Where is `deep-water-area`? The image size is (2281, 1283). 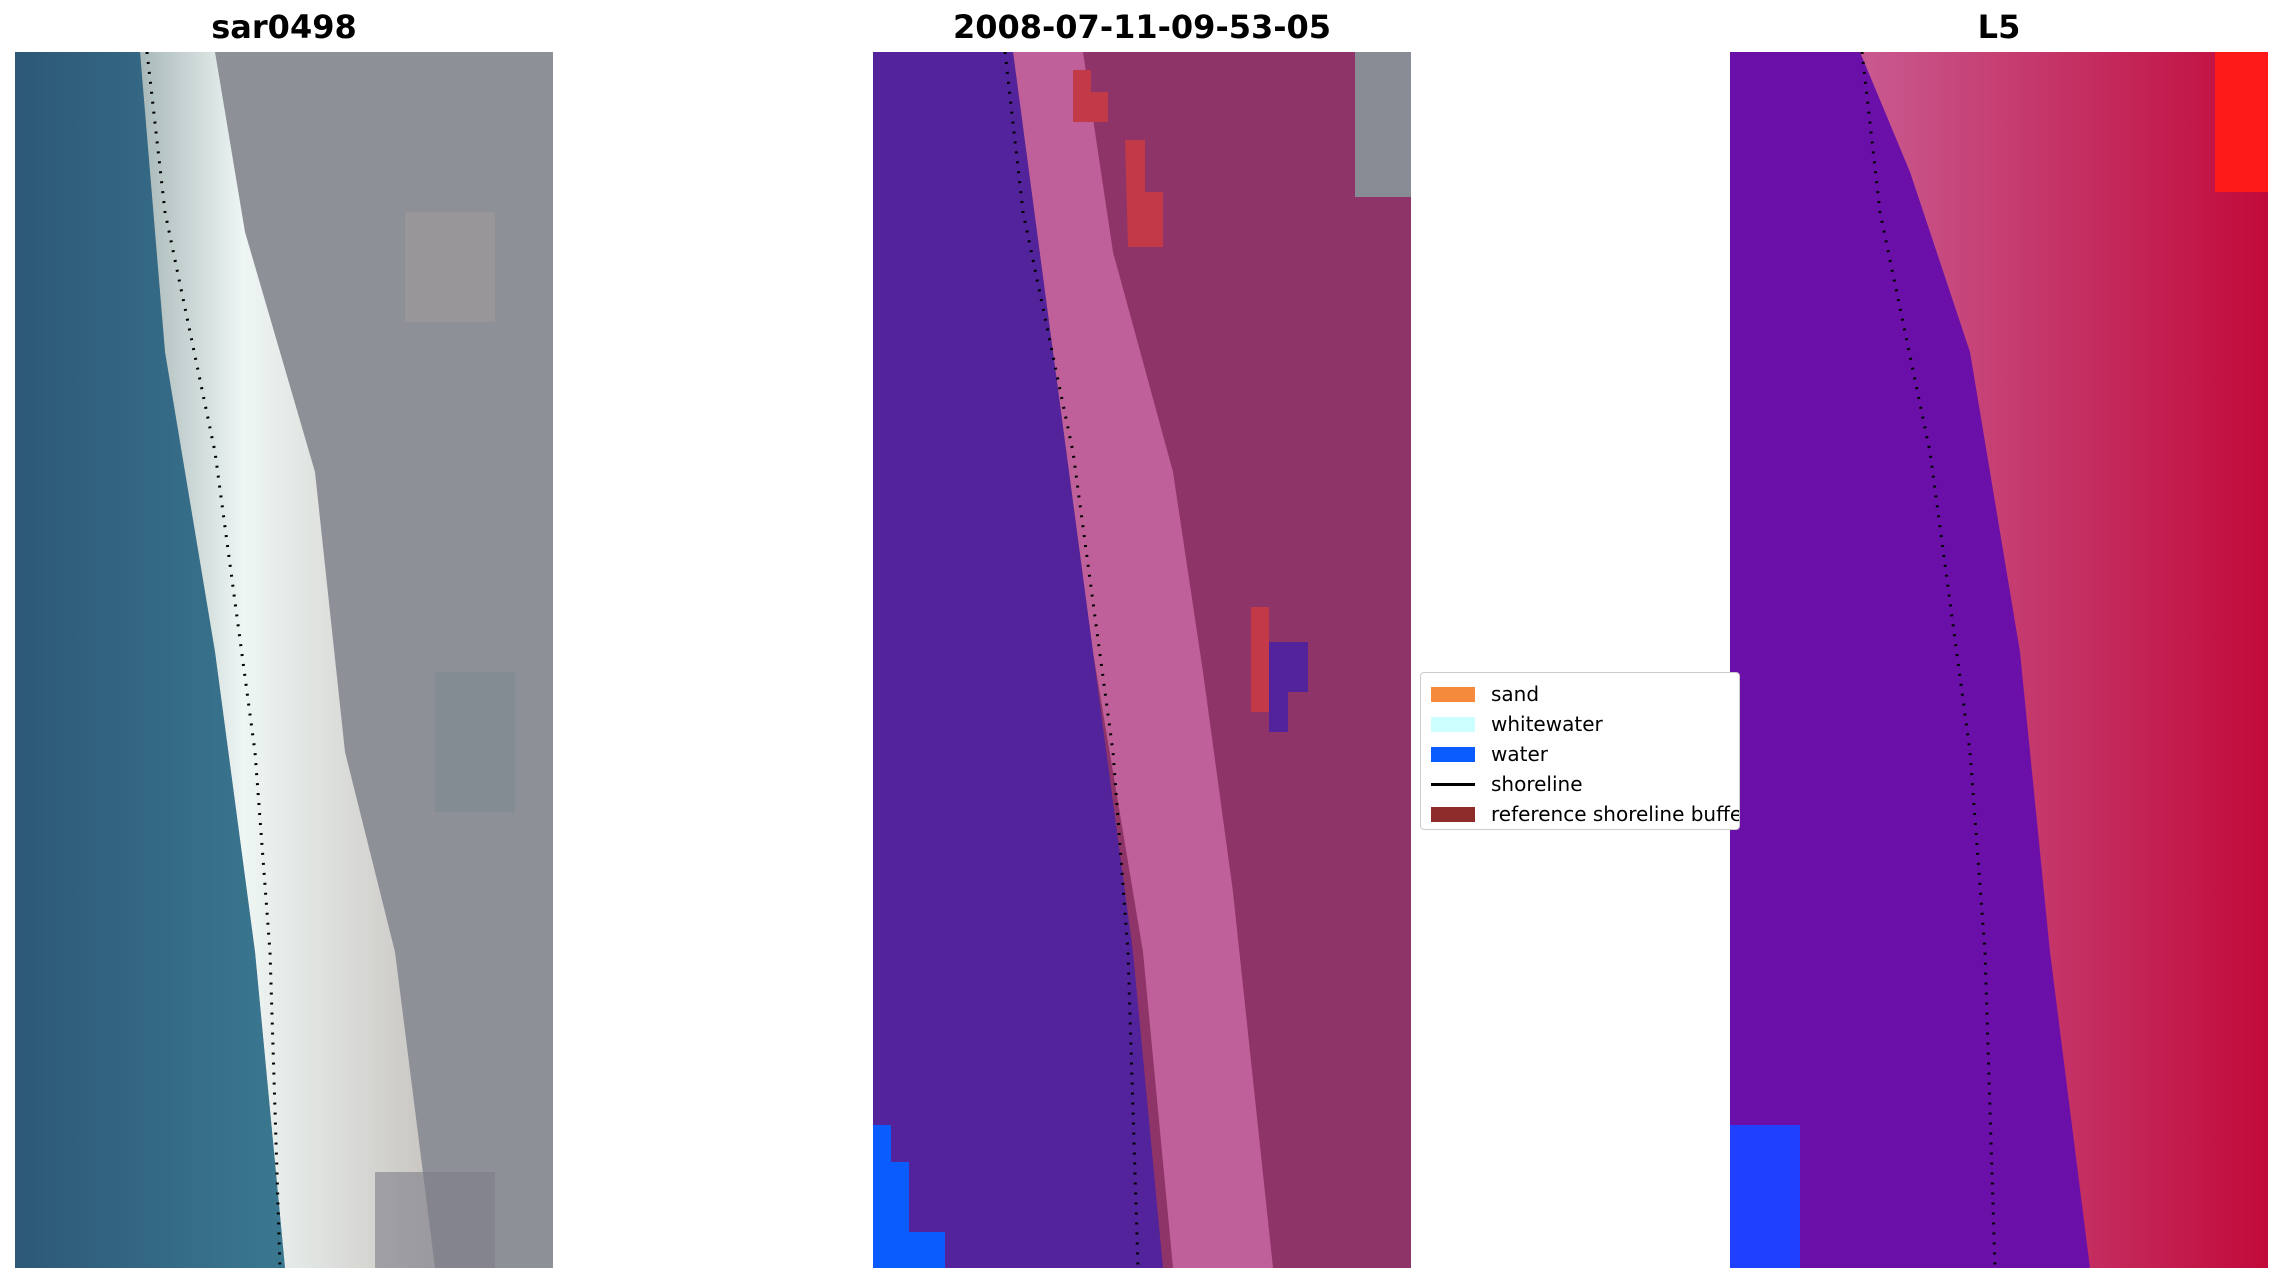
deep-water-area is located at coordinates (1765, 1196).